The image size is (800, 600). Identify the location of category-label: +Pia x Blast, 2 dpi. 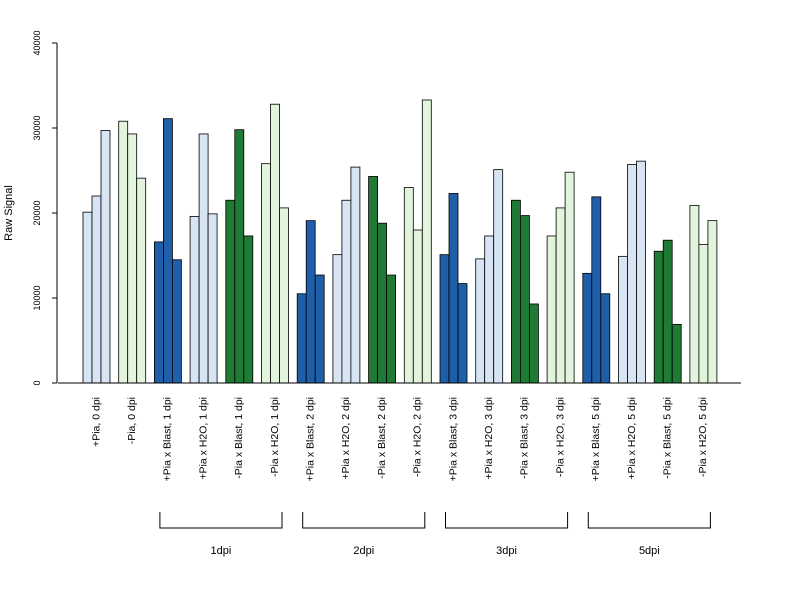
(310, 439).